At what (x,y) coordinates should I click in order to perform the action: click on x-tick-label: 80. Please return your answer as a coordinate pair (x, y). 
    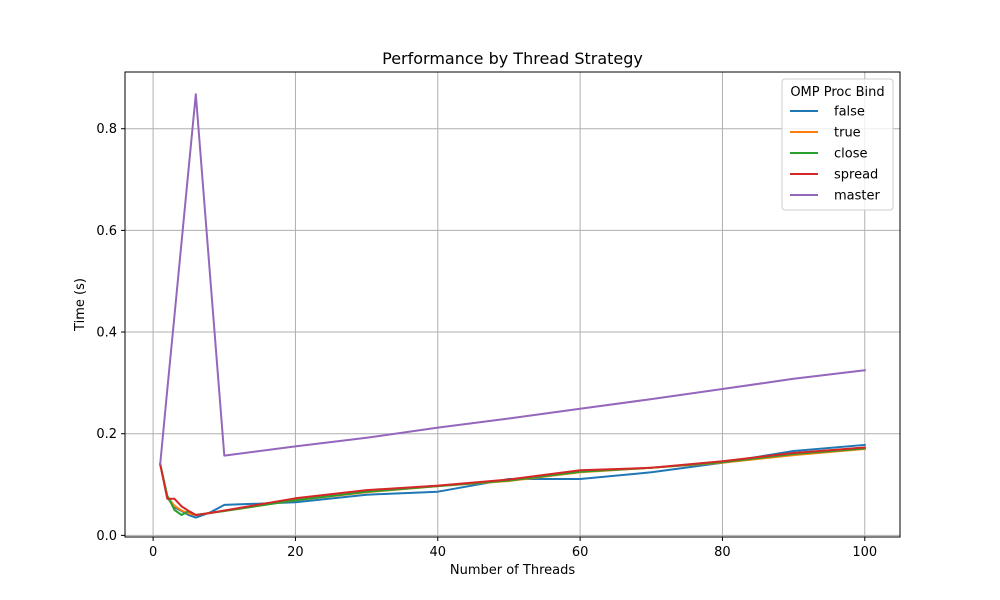
    Looking at the image, I should click on (722, 552).